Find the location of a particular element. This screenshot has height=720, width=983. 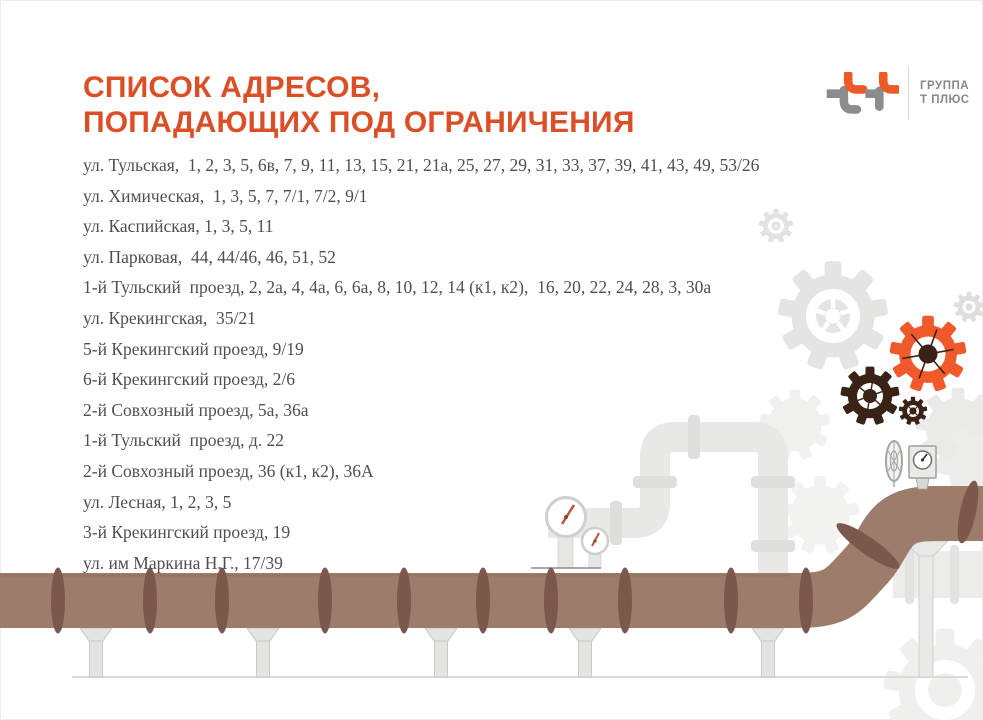

logo-text-line1: ГРУППА is located at coordinates (945, 86).